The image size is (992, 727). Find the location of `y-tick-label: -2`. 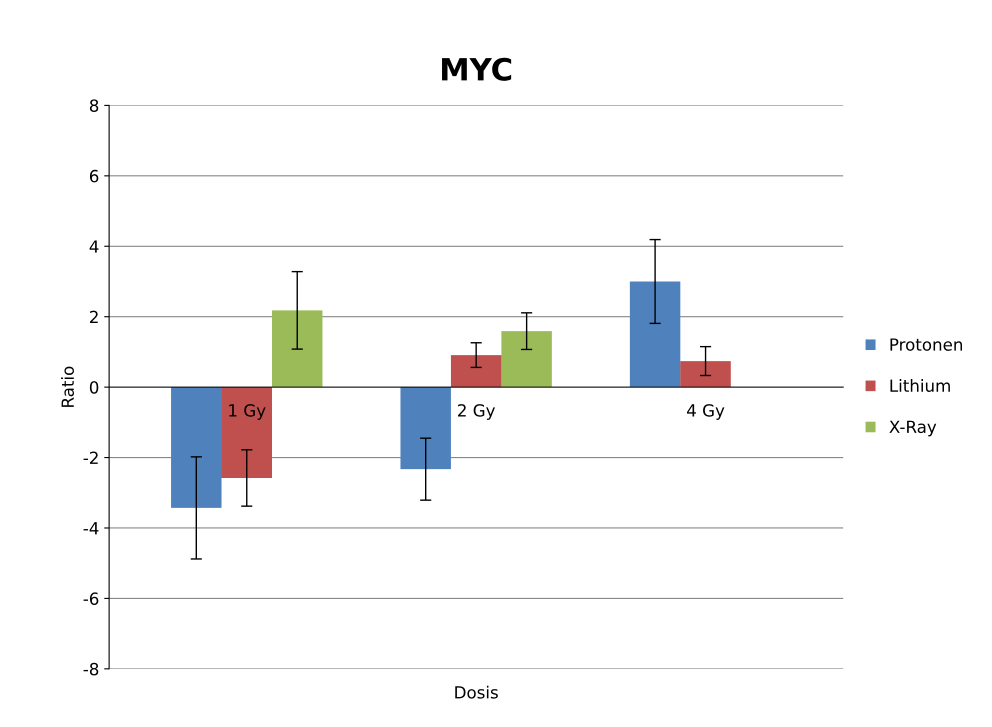

y-tick-label: -2 is located at coordinates (91, 458).